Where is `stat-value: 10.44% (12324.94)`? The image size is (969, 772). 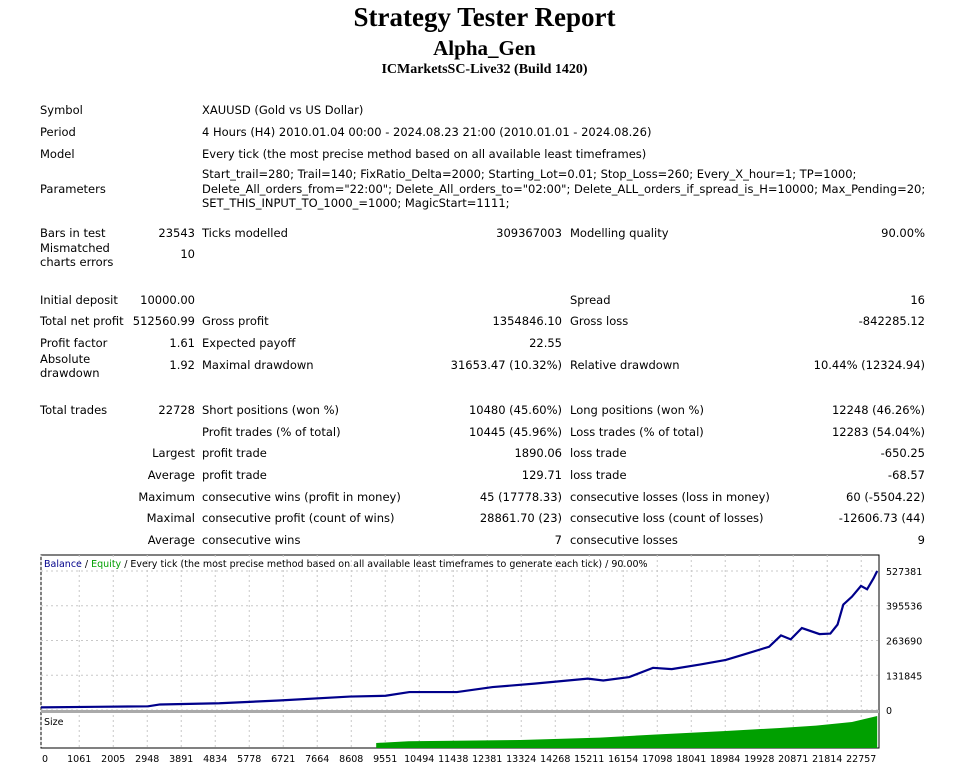 stat-value: 10.44% (12324.94) is located at coordinates (869, 365).